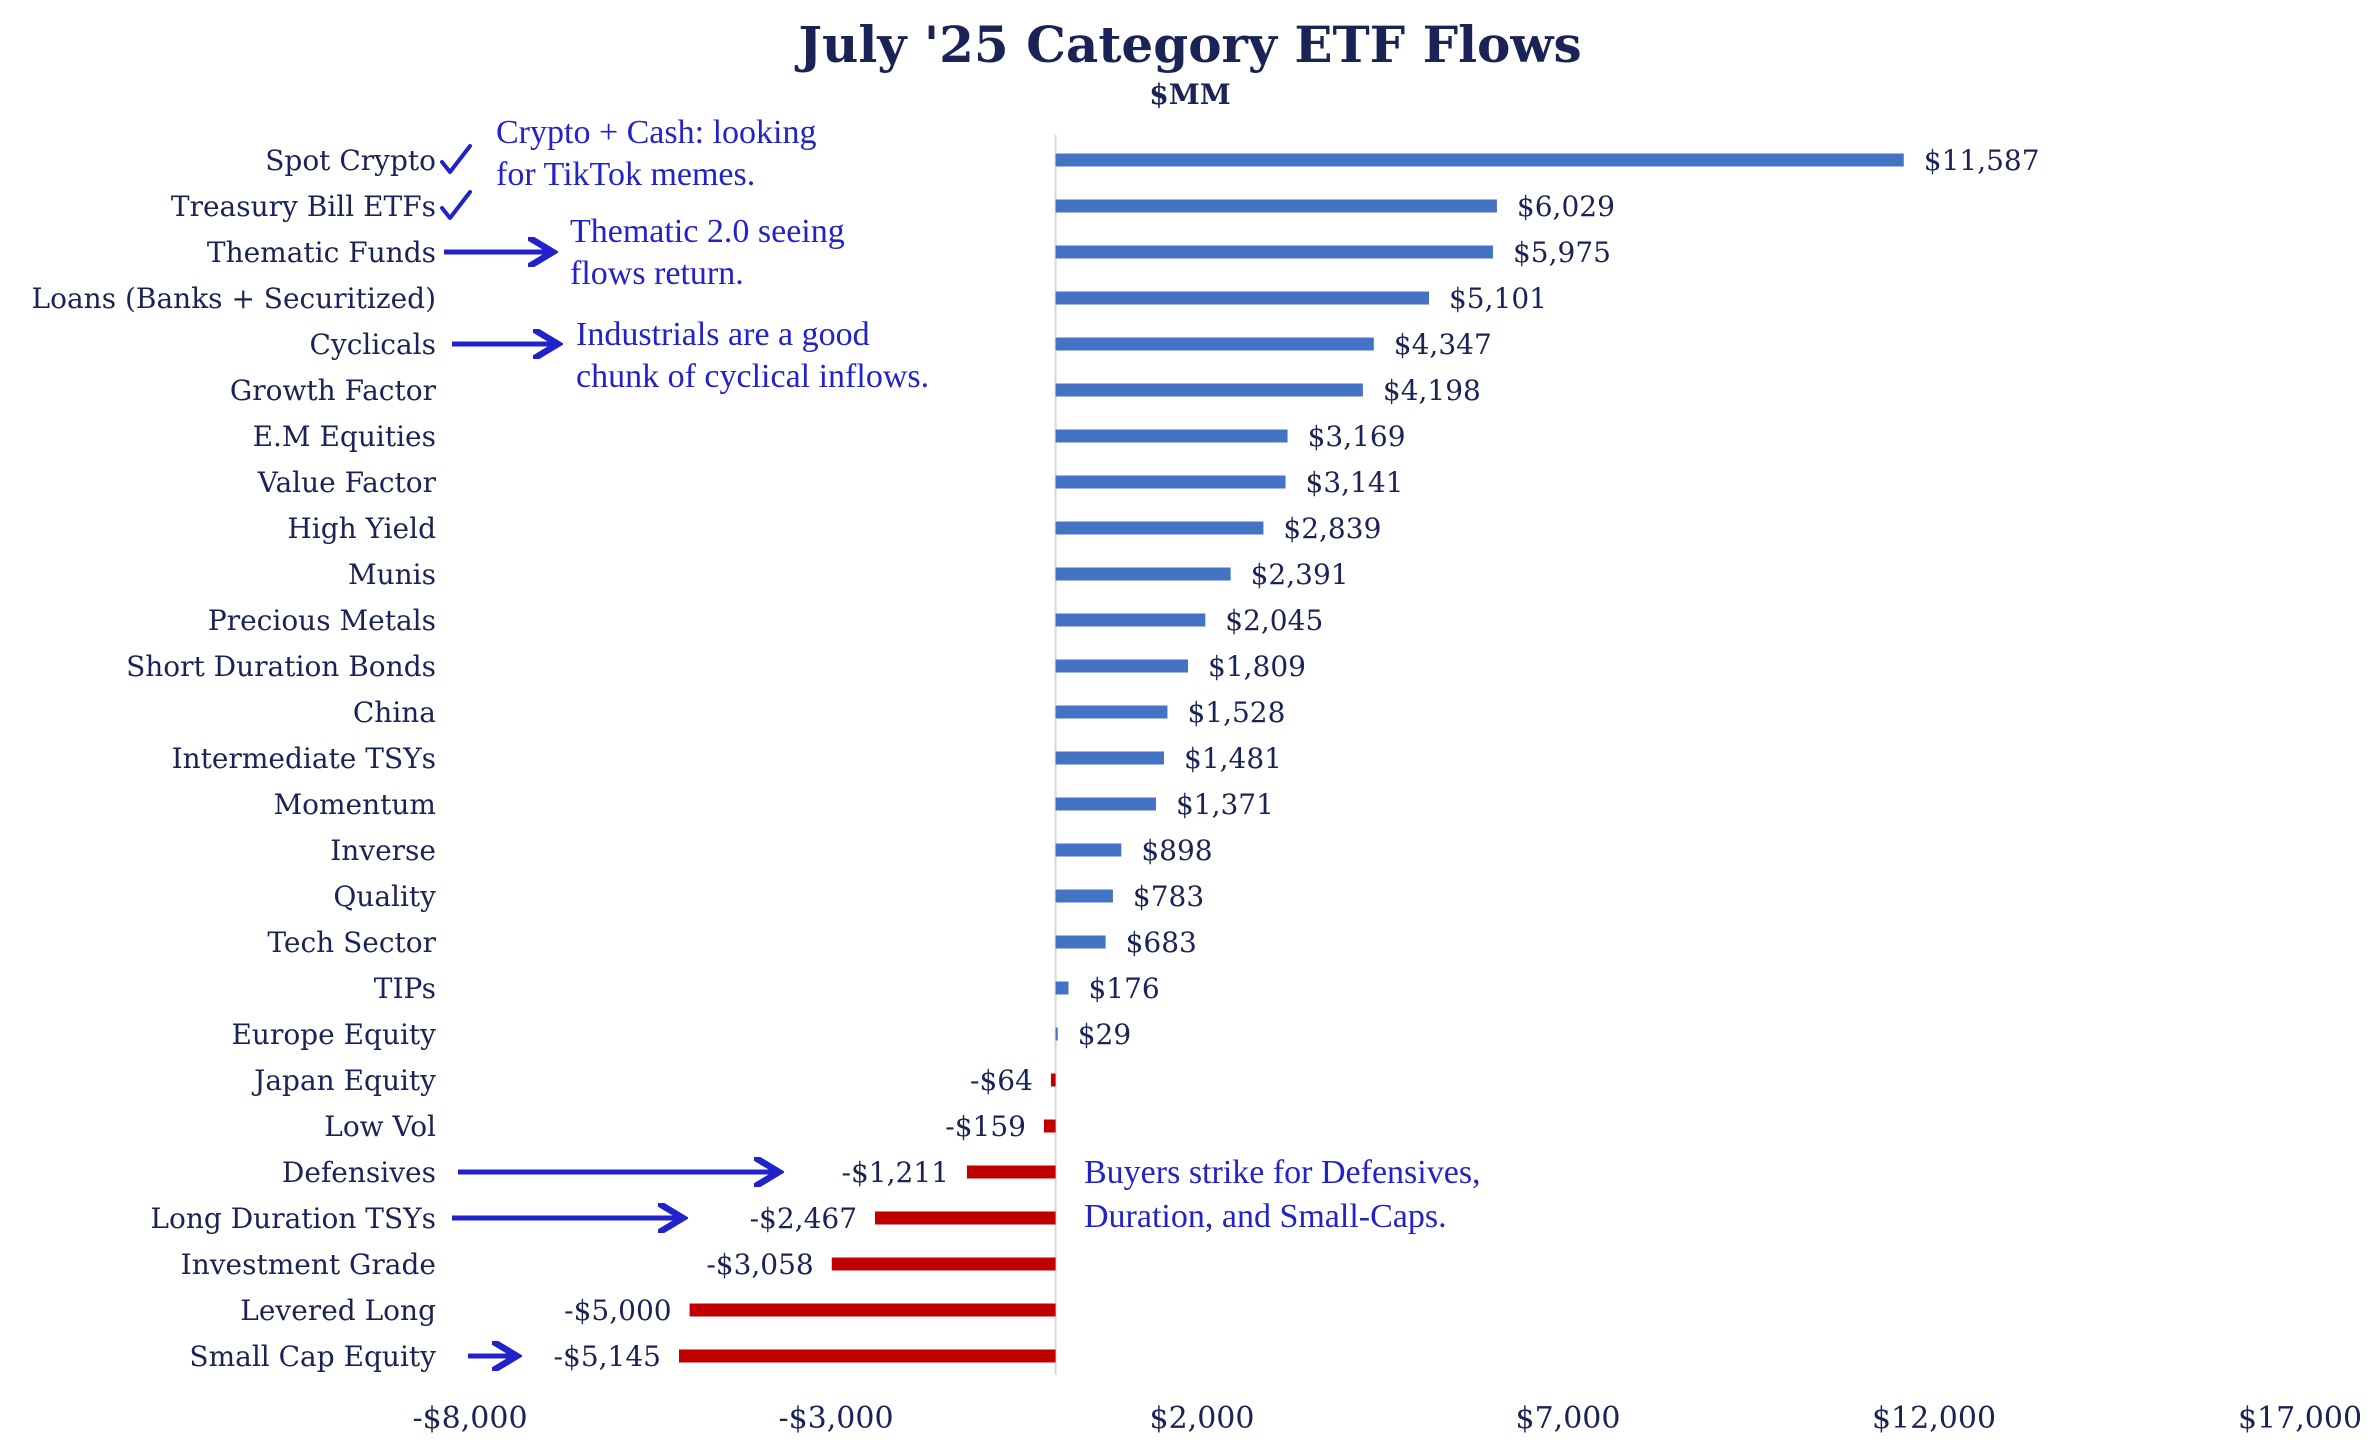  I want to click on category-label: High Yield, so click(361, 528).